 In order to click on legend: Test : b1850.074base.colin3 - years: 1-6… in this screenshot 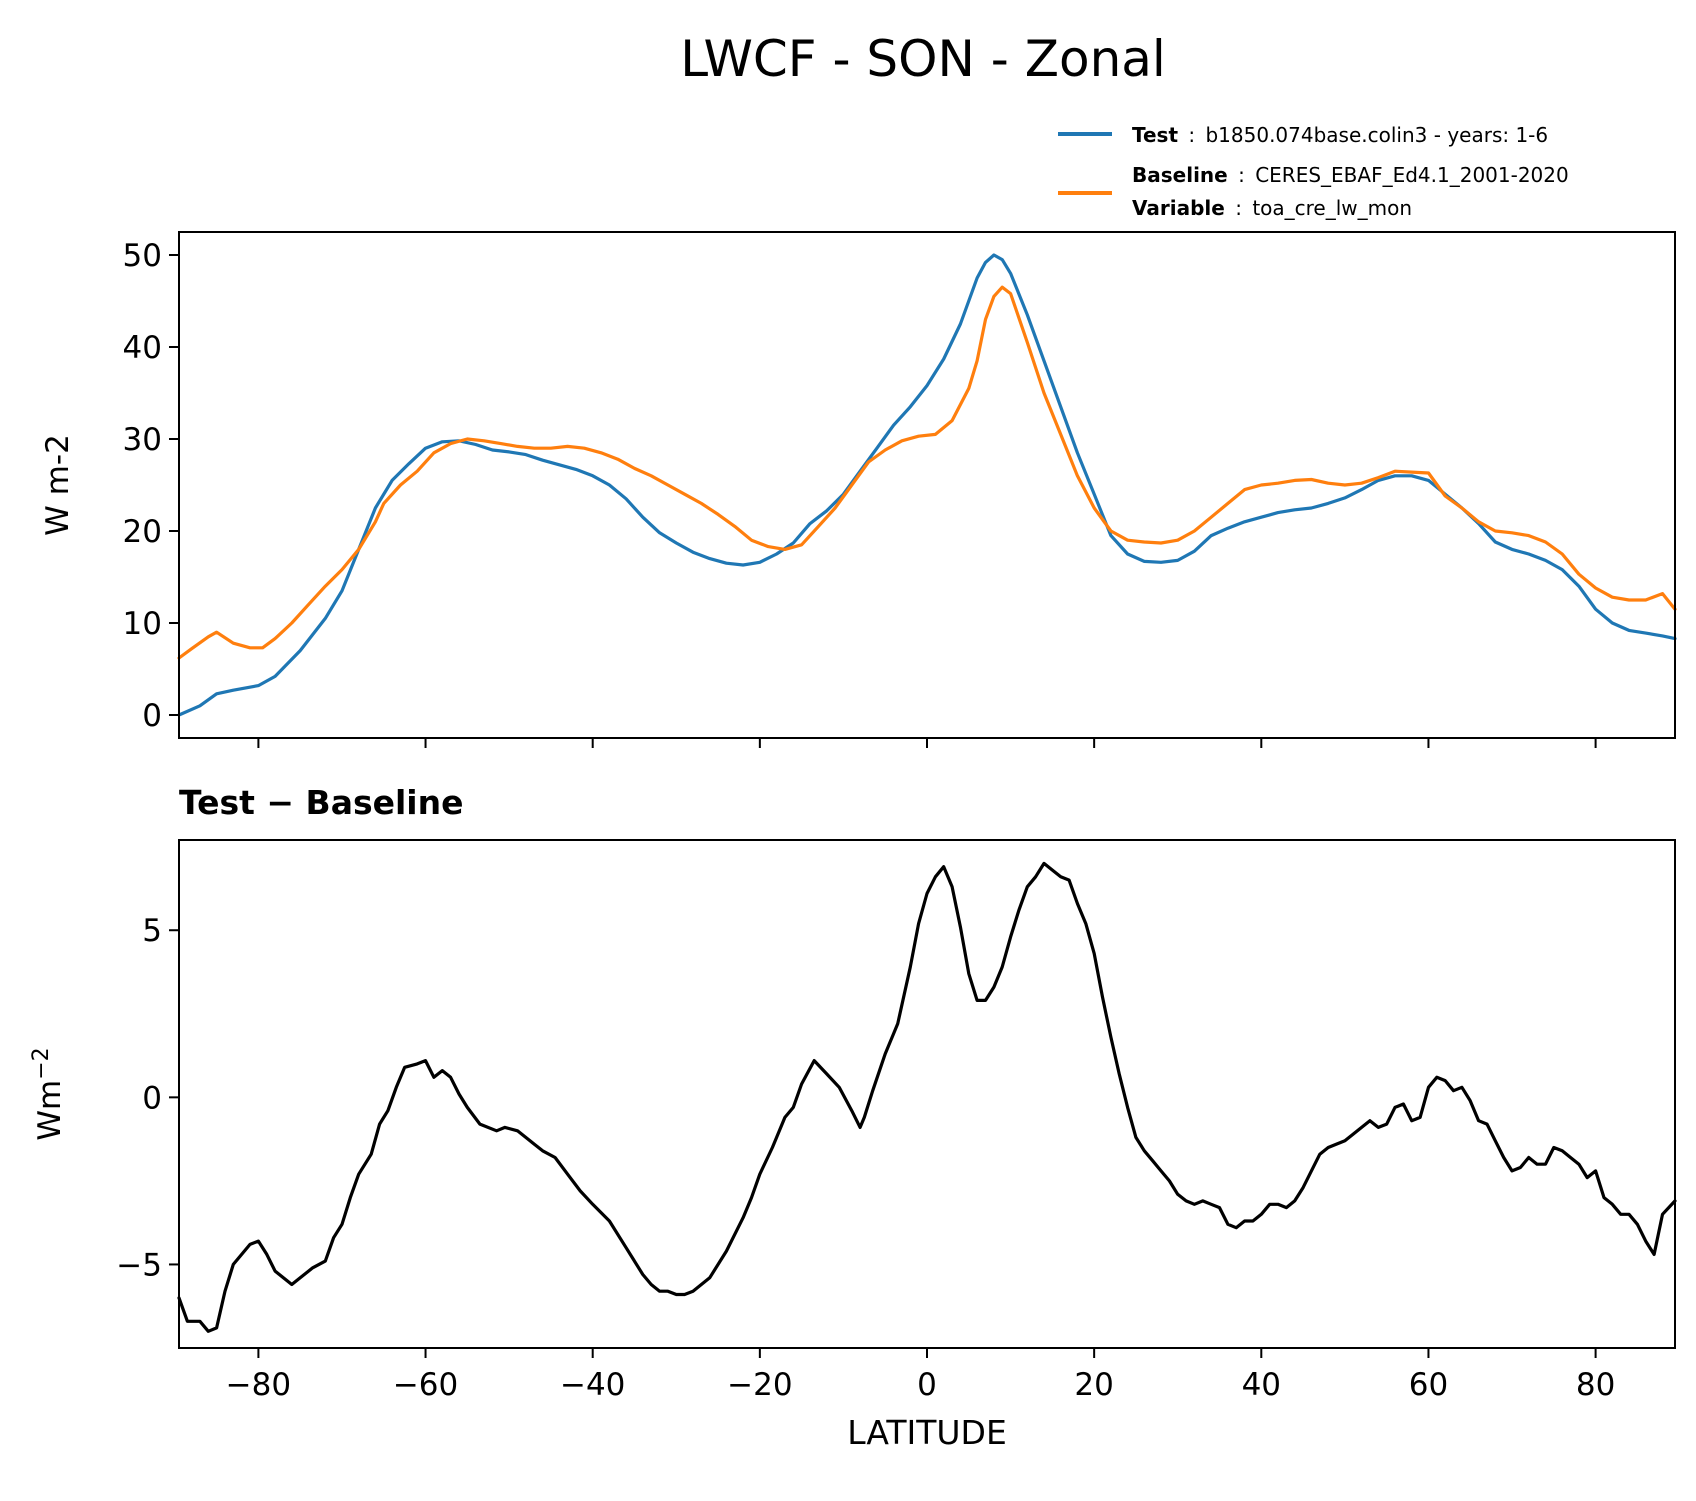, I will do `click(1313, 171)`.